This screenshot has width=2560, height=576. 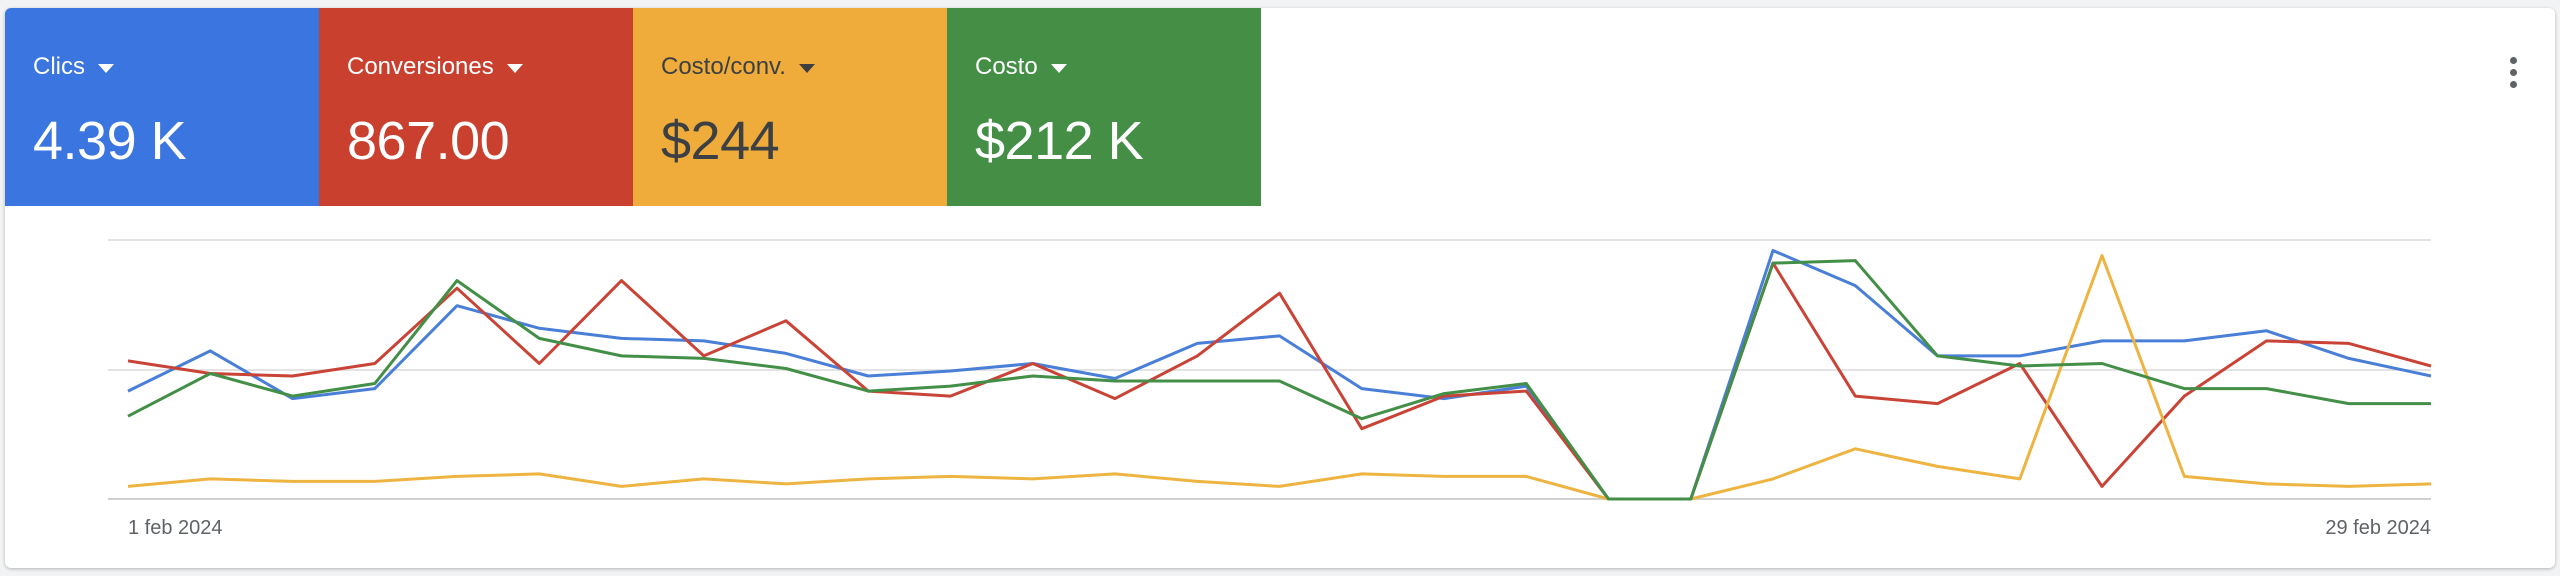 I want to click on metric-value: 867.00, so click(x=428, y=141).